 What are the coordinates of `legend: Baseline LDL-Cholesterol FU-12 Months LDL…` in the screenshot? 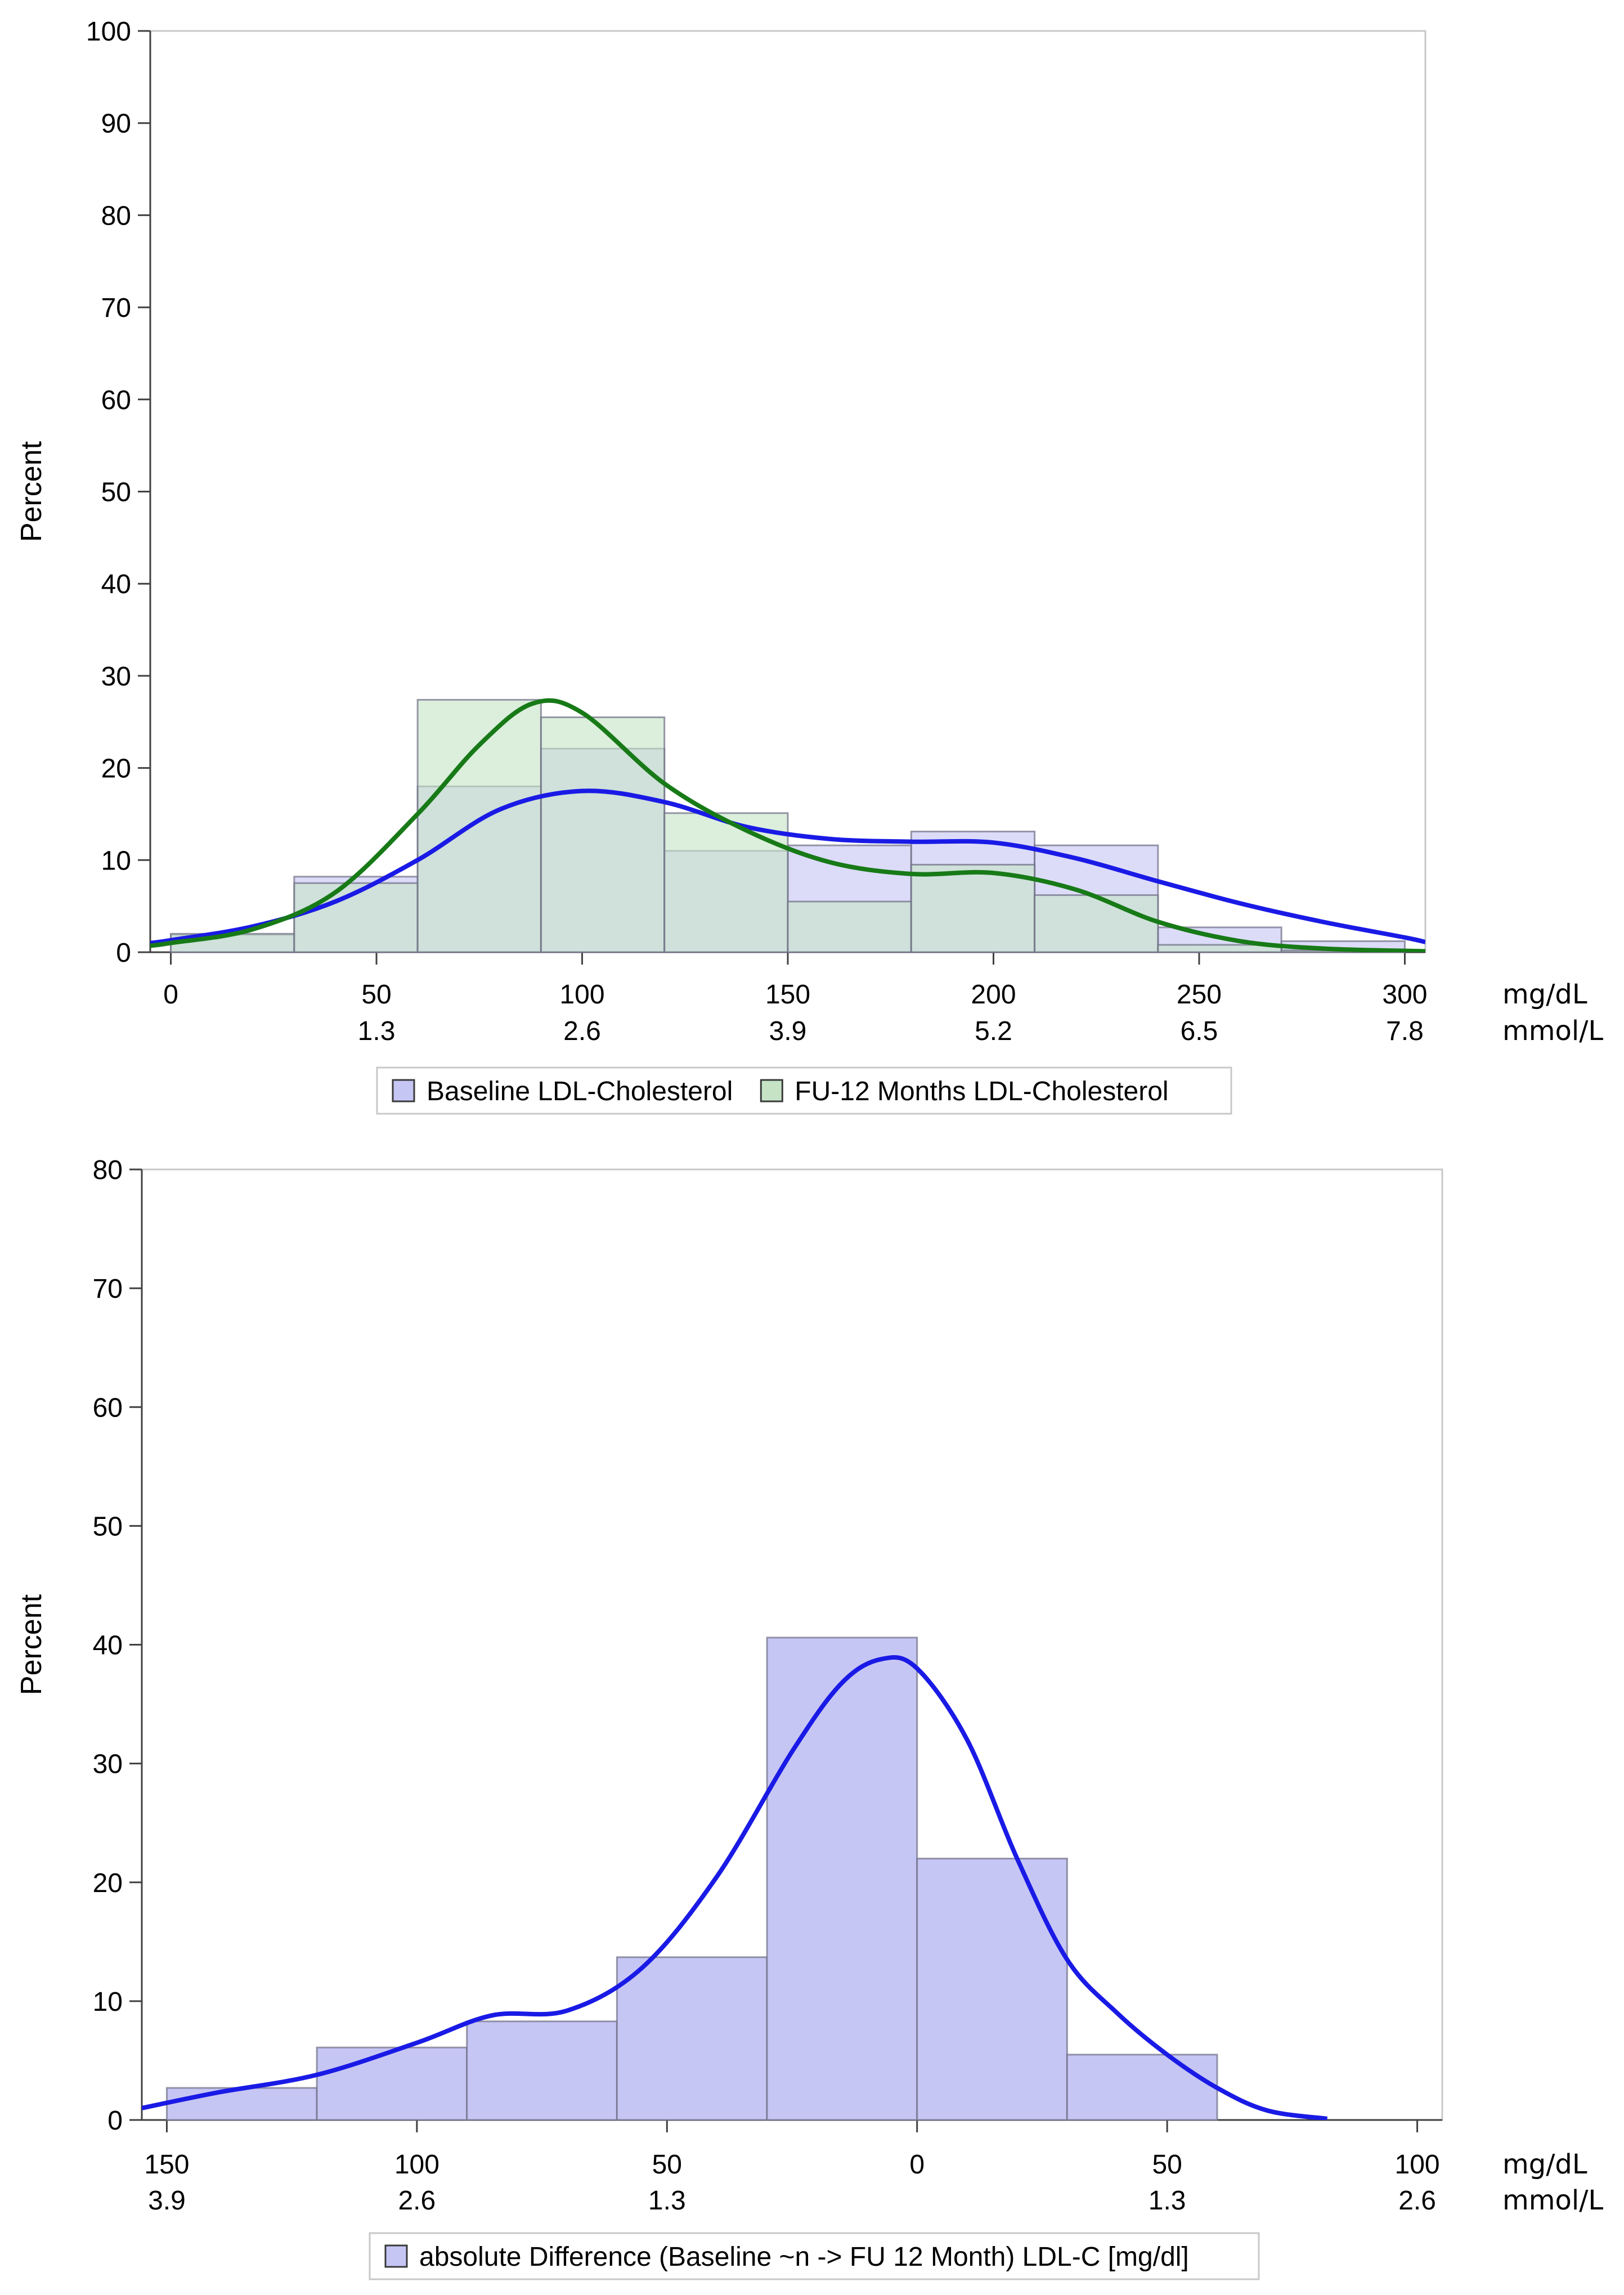 It's located at (804, 1090).